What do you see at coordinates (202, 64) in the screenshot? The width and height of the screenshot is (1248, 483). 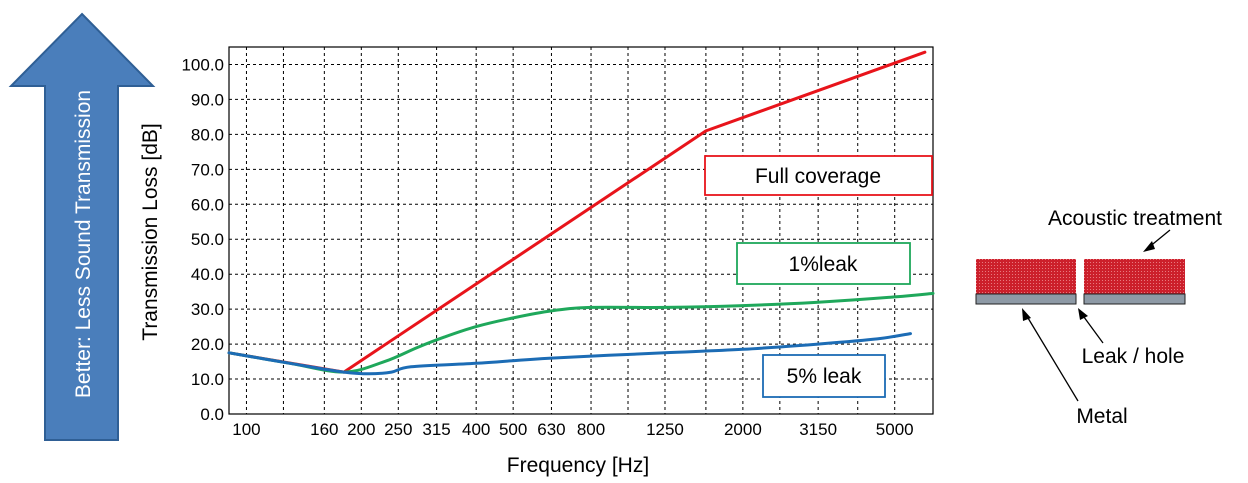 I see `y-tick-label: 100.0` at bounding box center [202, 64].